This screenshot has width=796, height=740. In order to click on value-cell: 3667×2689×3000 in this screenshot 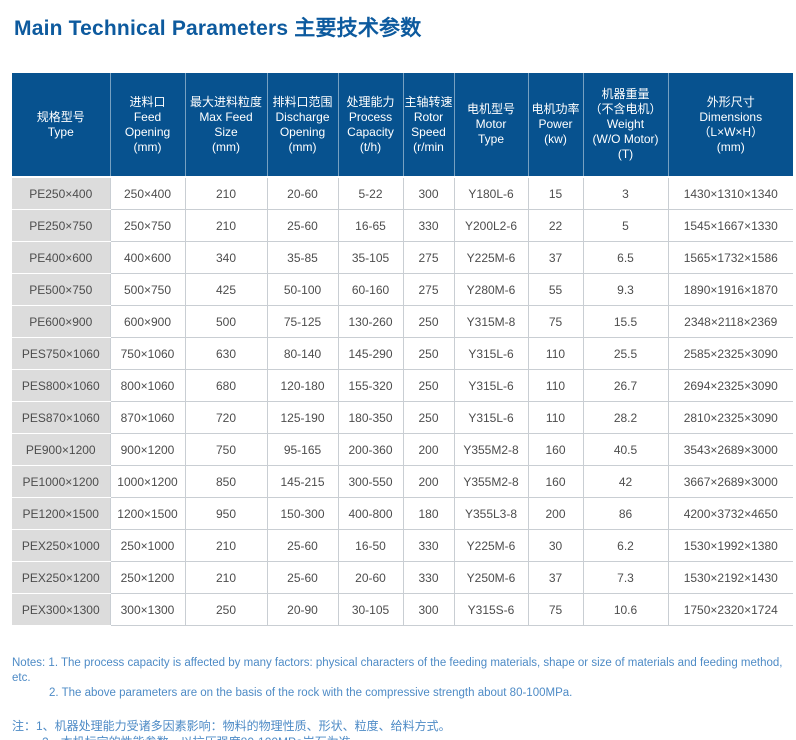, I will do `click(730, 481)`.